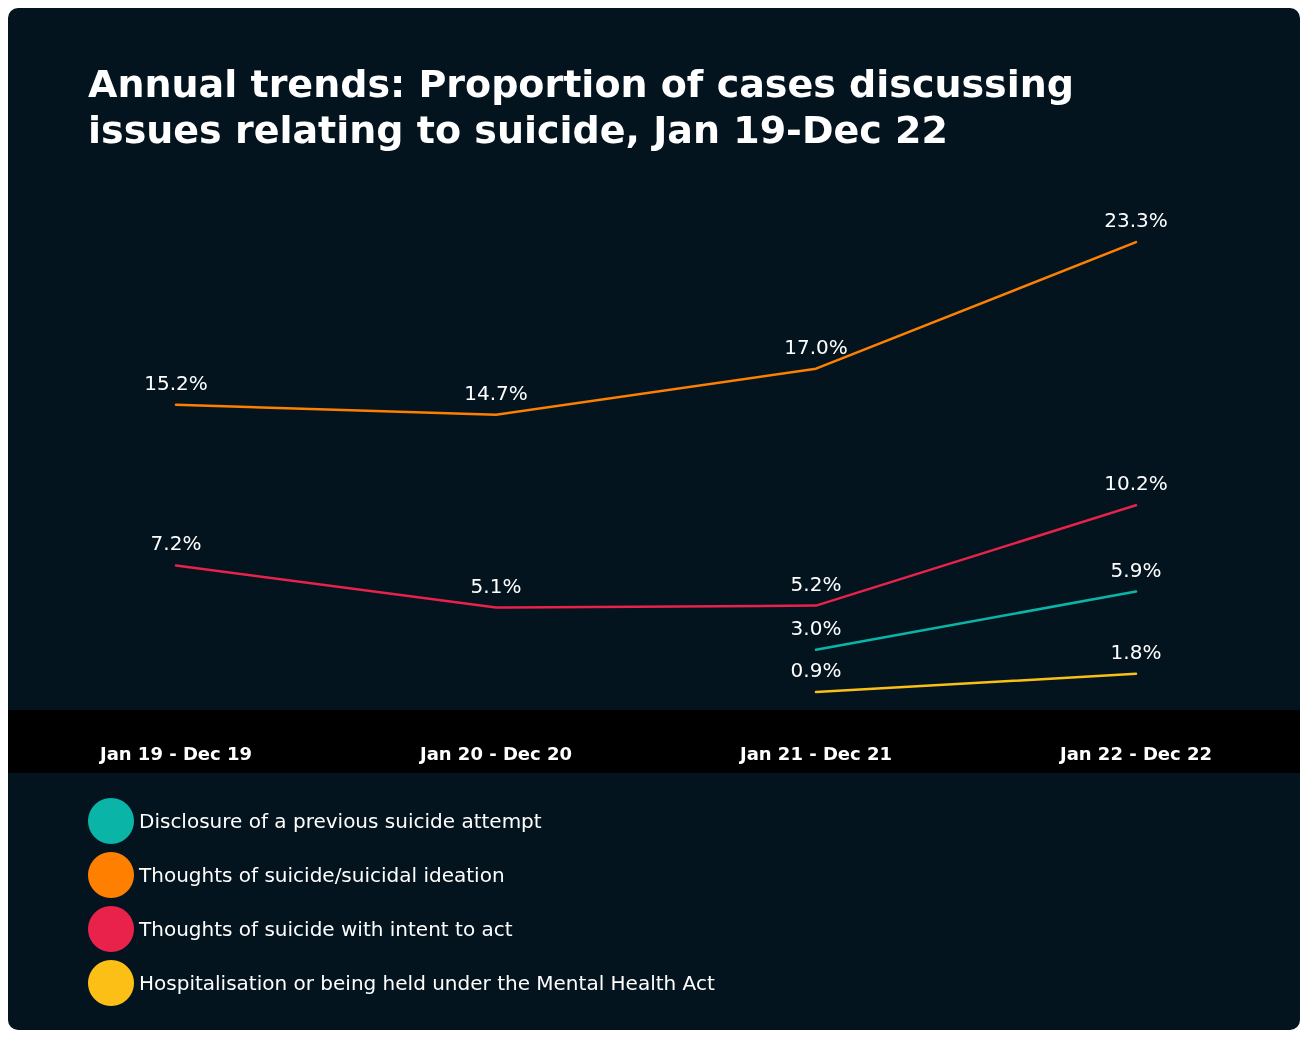 This screenshot has height=1038, width=1308. Describe the element at coordinates (176, 382) in the screenshot. I see `data-label: 15.2%` at that location.